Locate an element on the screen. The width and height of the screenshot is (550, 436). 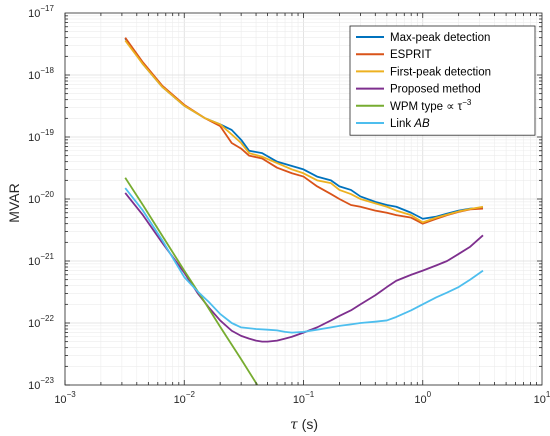
y-tick-label: 10−20 is located at coordinates (41, 198).